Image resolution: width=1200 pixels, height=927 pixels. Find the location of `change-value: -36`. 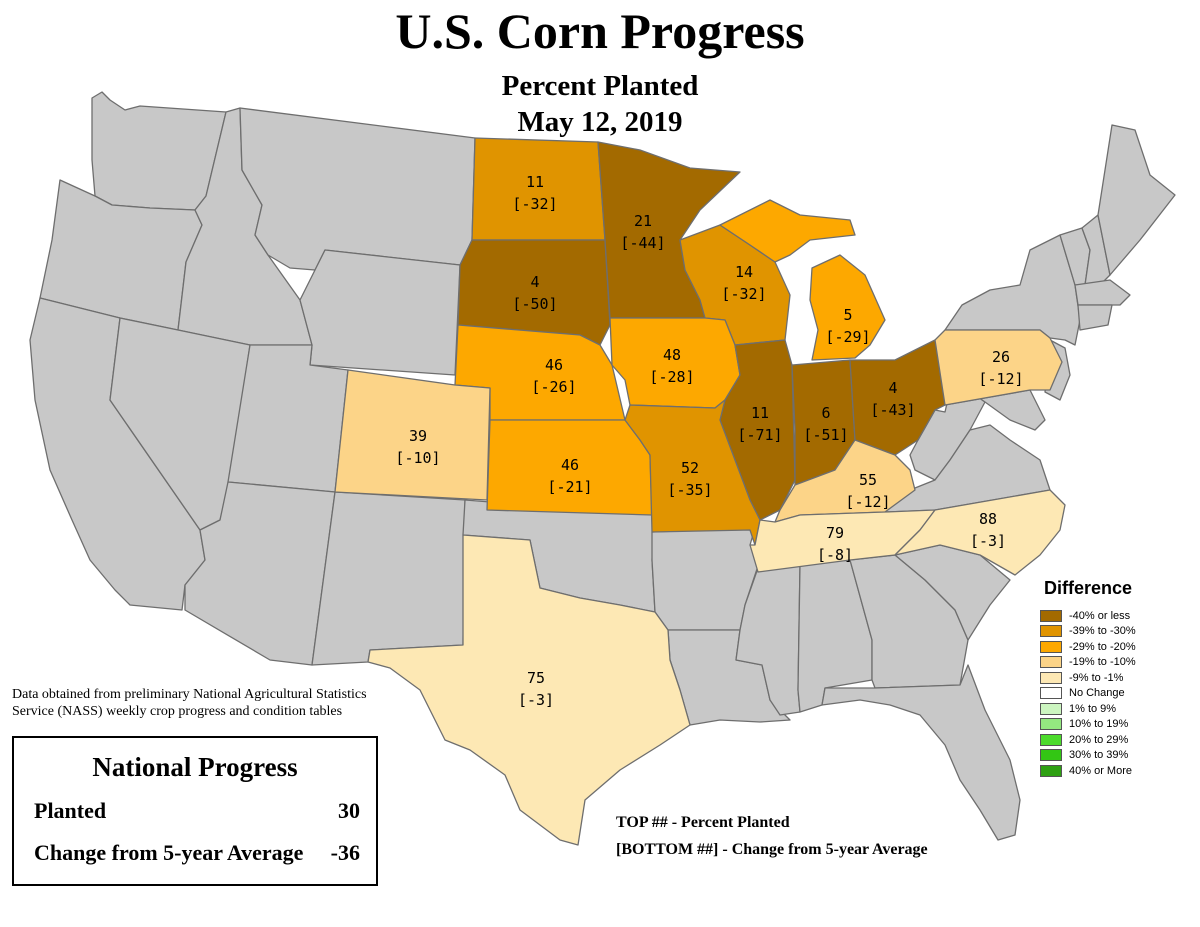

change-value: -36 is located at coordinates (345, 852).